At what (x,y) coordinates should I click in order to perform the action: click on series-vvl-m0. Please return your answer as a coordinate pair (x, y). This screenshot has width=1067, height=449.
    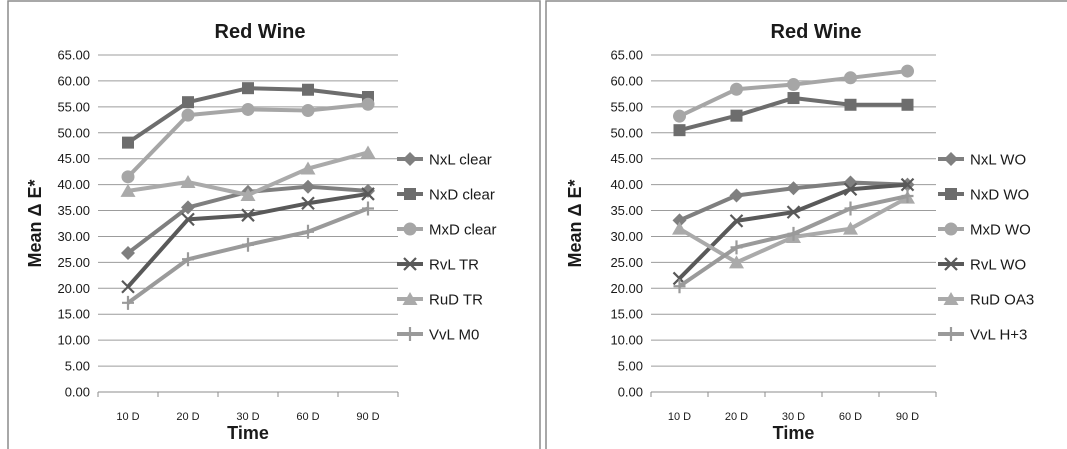
    Looking at the image, I should click on (248, 255).